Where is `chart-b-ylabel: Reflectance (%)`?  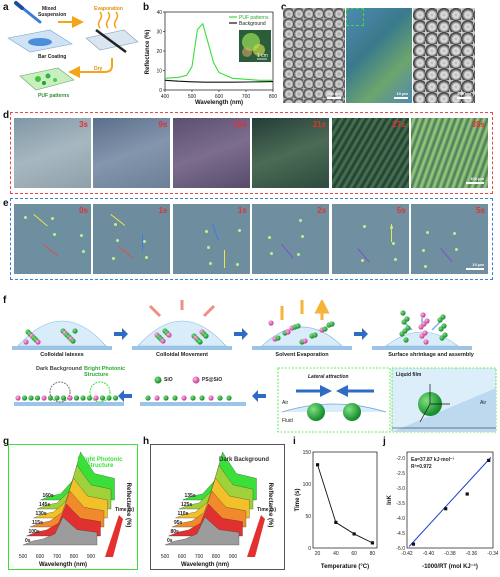
chart-b-ylabel: Reflectance (%) is located at coordinates (148, 52).